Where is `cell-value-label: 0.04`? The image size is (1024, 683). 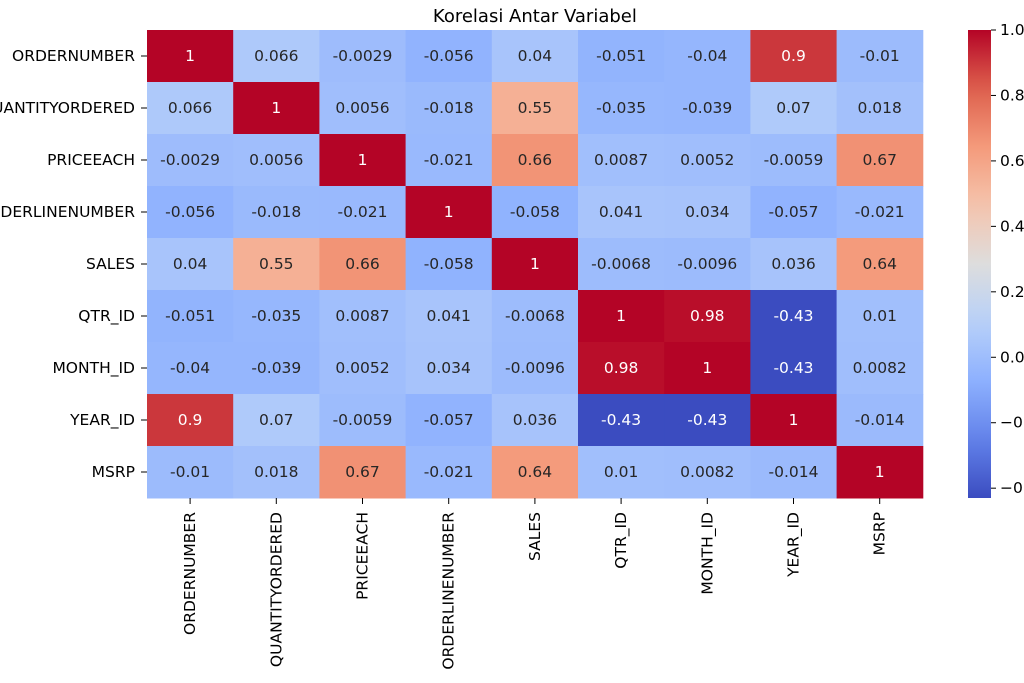
cell-value-label: 0.04 is located at coordinates (535, 56).